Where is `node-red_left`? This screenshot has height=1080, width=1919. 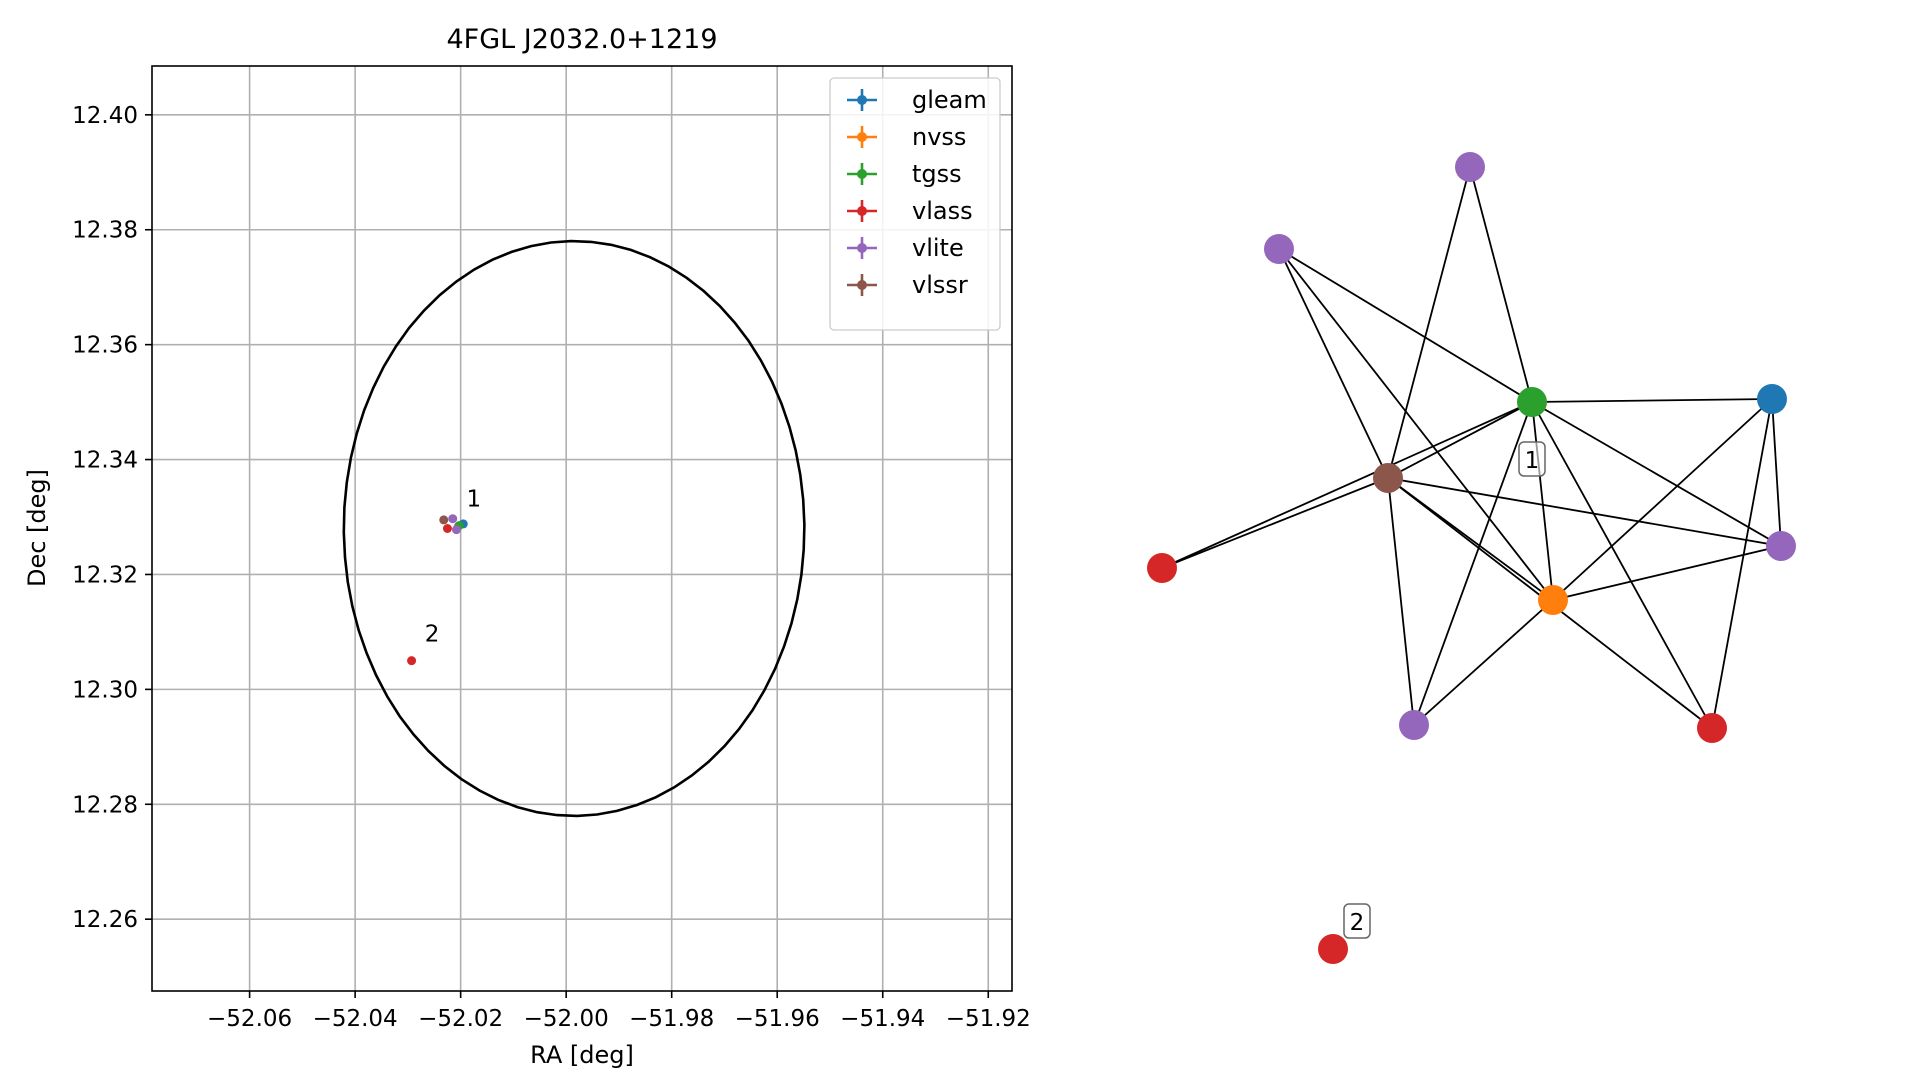 node-red_left is located at coordinates (1162, 568).